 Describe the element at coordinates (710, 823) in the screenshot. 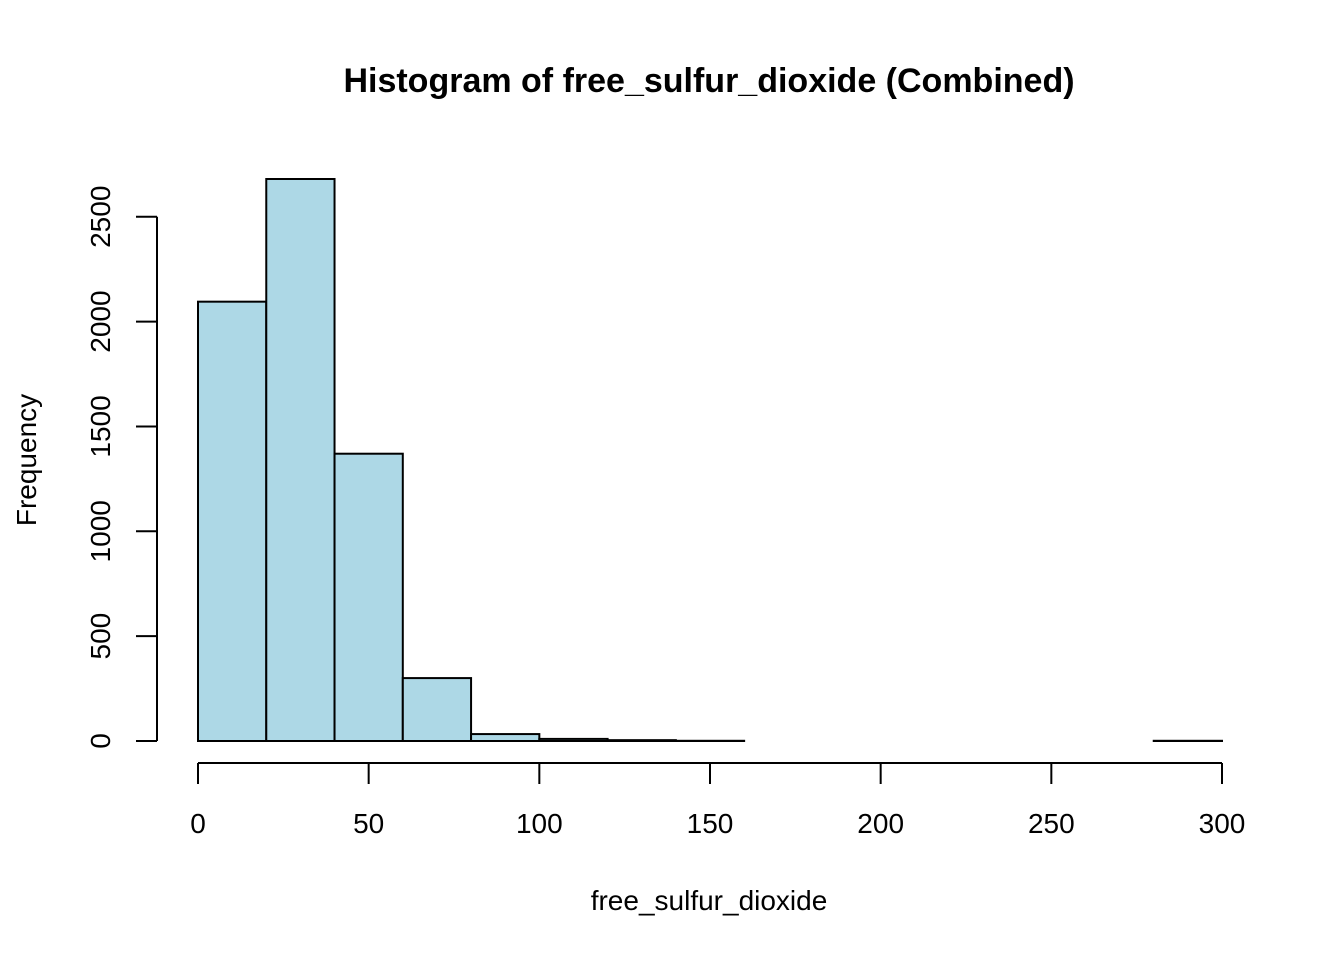

I see `x-tick-label: 150` at that location.